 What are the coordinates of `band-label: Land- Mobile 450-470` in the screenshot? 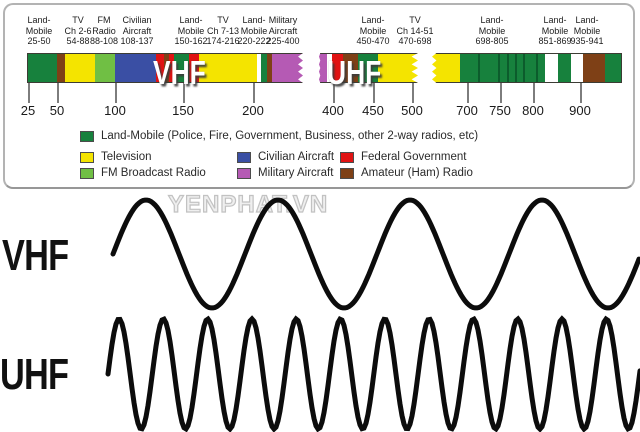 It's located at (373, 30).